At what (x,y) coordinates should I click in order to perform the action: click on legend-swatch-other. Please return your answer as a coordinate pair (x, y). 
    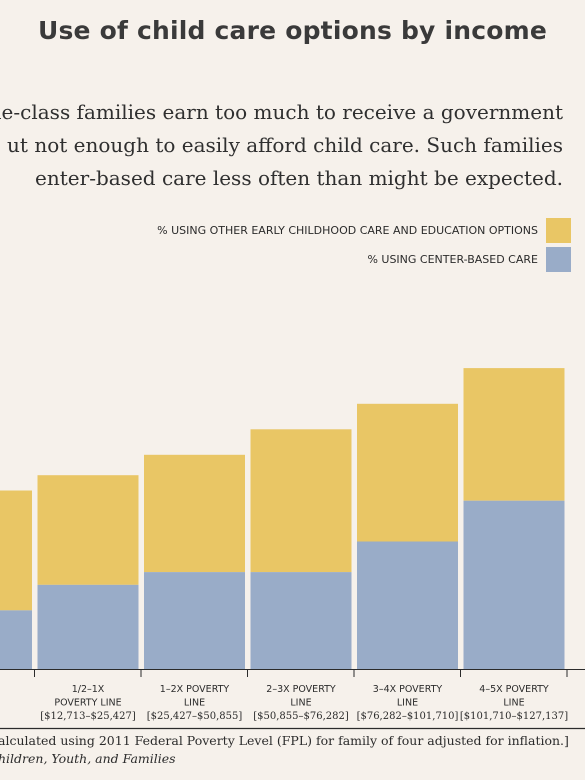
    Looking at the image, I should click on (558, 230).